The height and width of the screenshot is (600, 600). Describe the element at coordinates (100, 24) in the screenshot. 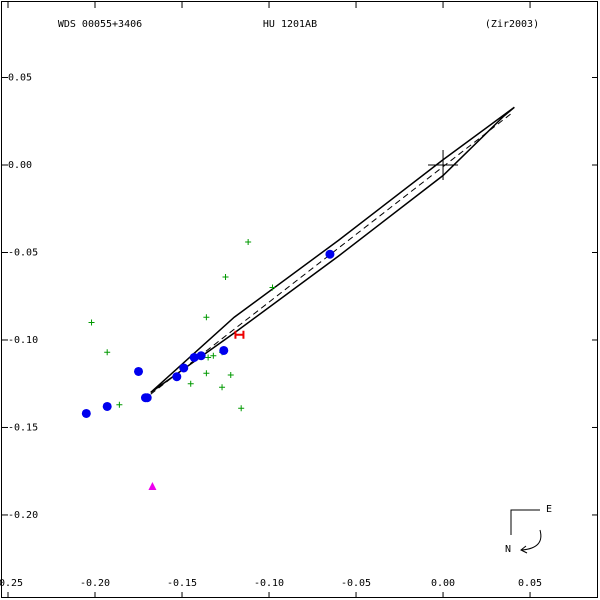

I see `chart-title: WDS 00055+3406` at that location.